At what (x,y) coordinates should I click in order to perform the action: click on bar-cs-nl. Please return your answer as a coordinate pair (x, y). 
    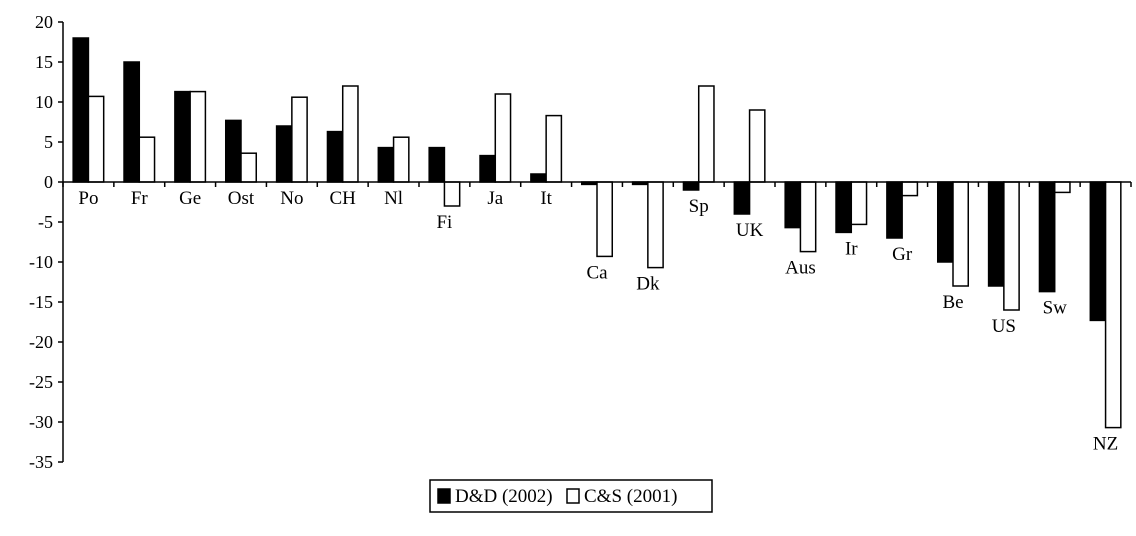
    Looking at the image, I should click on (401, 159).